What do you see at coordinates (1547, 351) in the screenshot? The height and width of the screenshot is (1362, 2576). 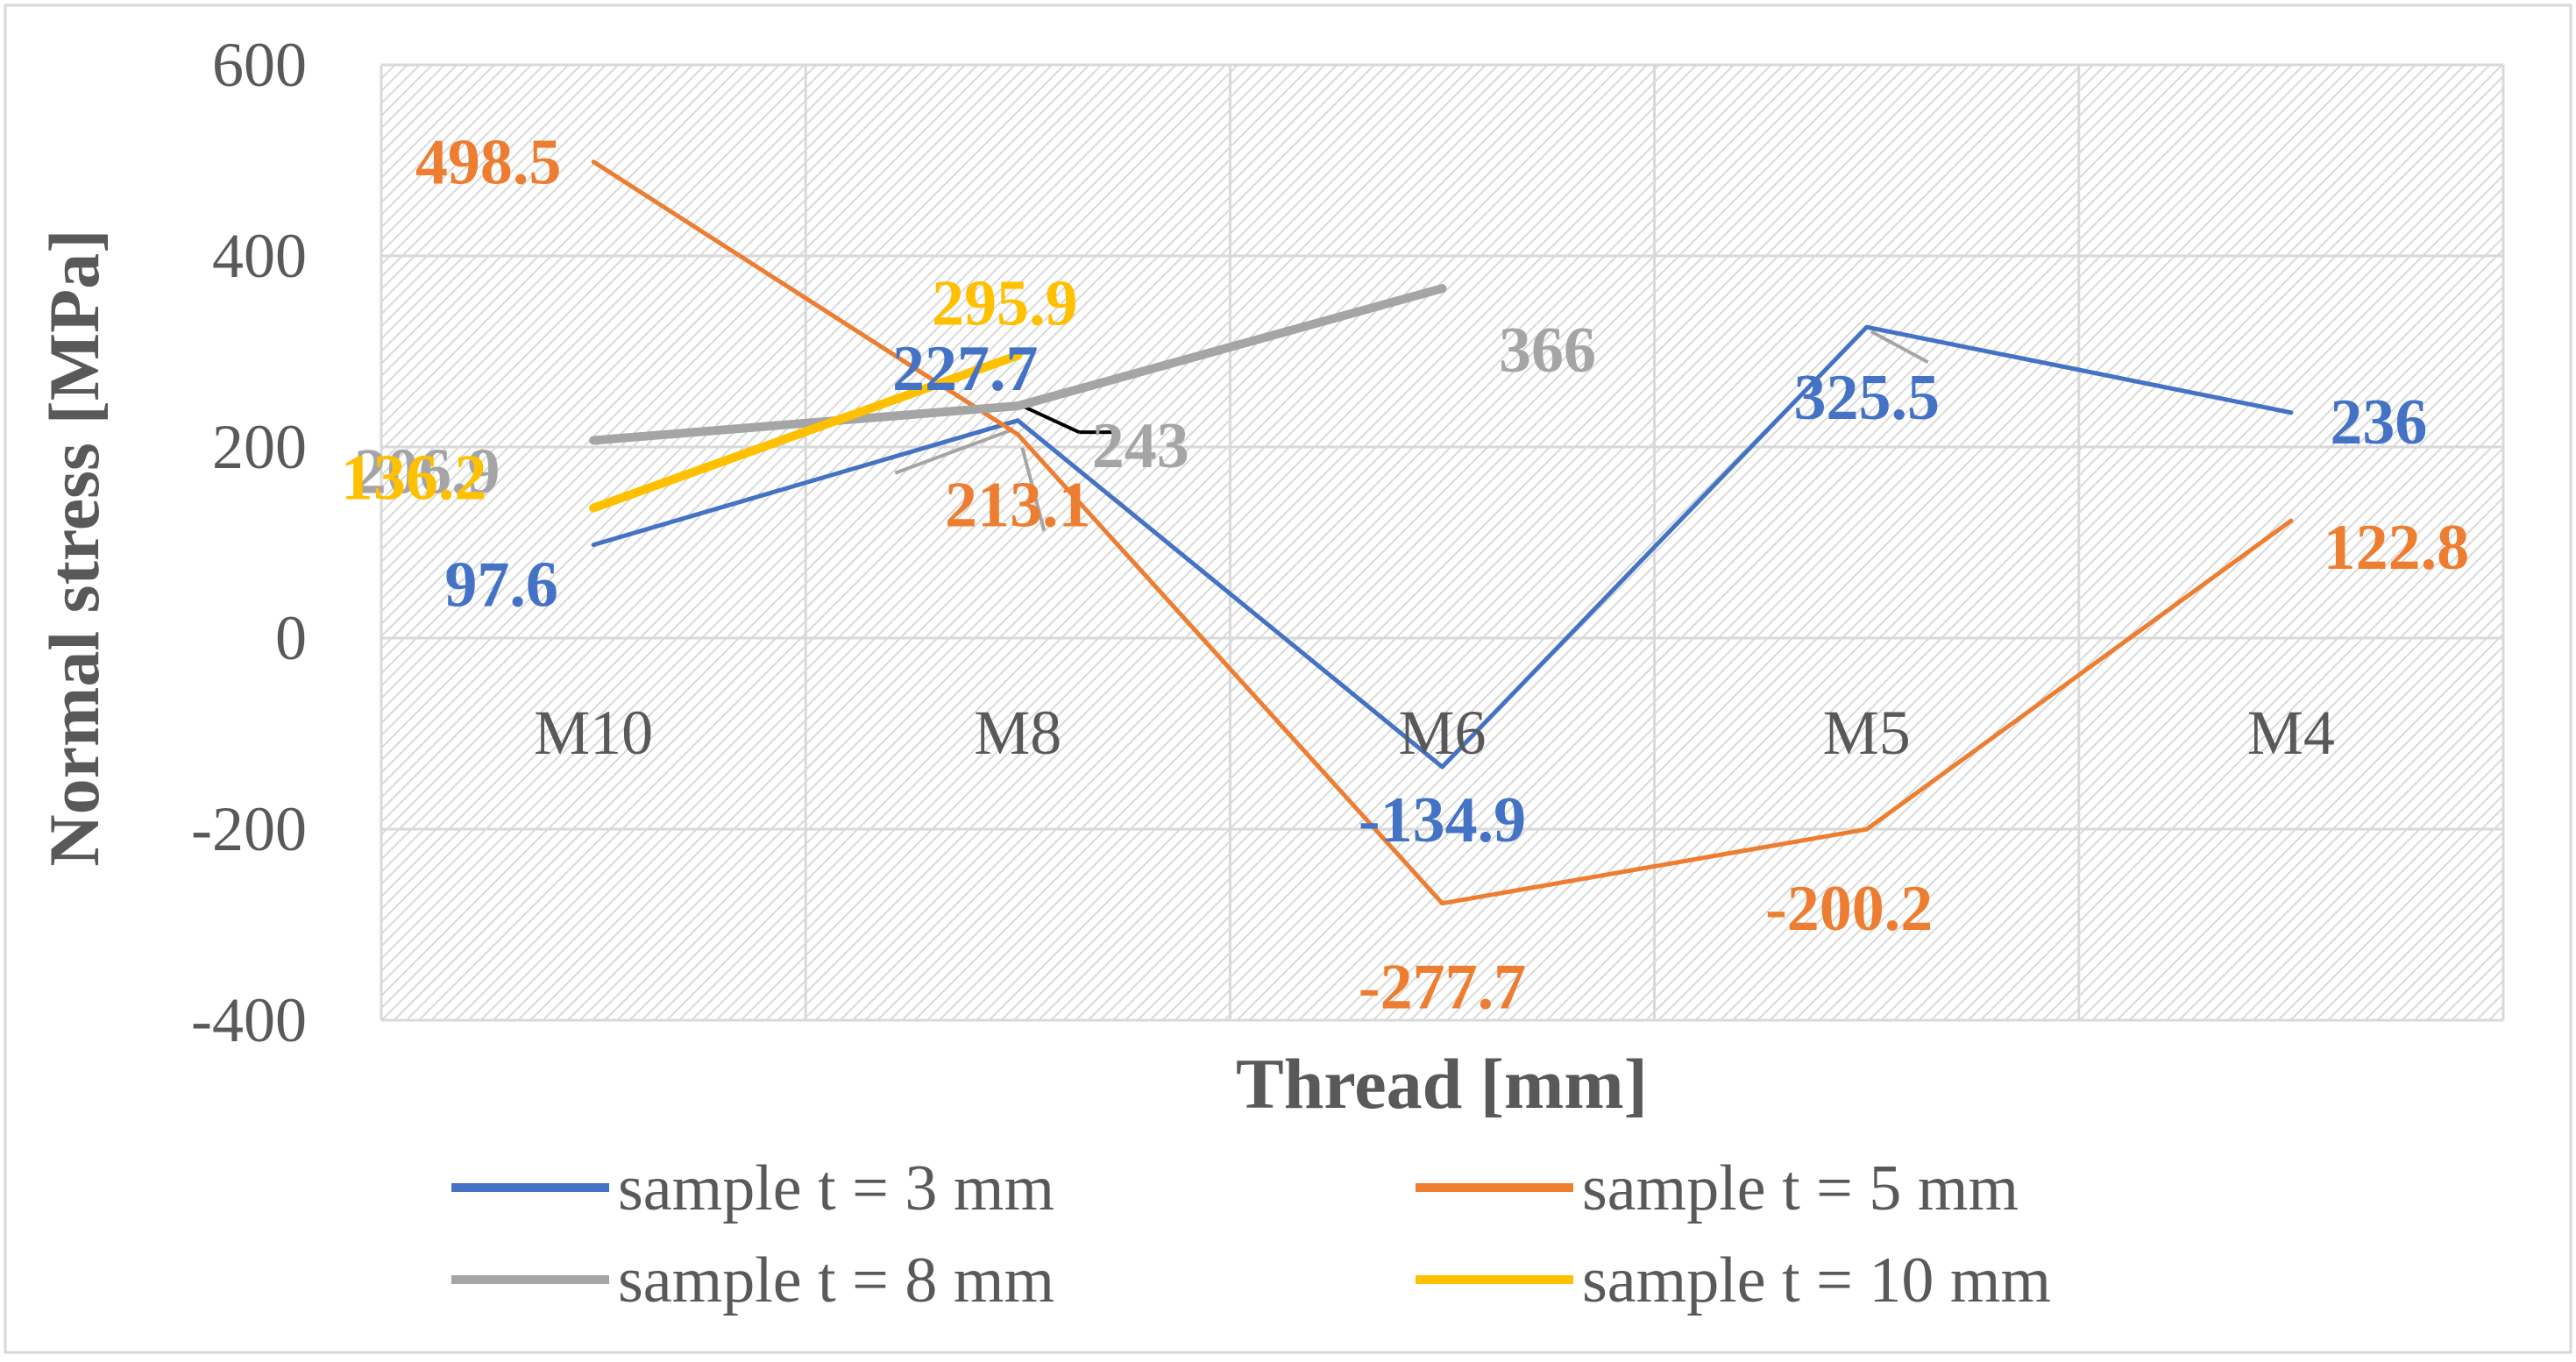 I see `data-label: 366` at bounding box center [1547, 351].